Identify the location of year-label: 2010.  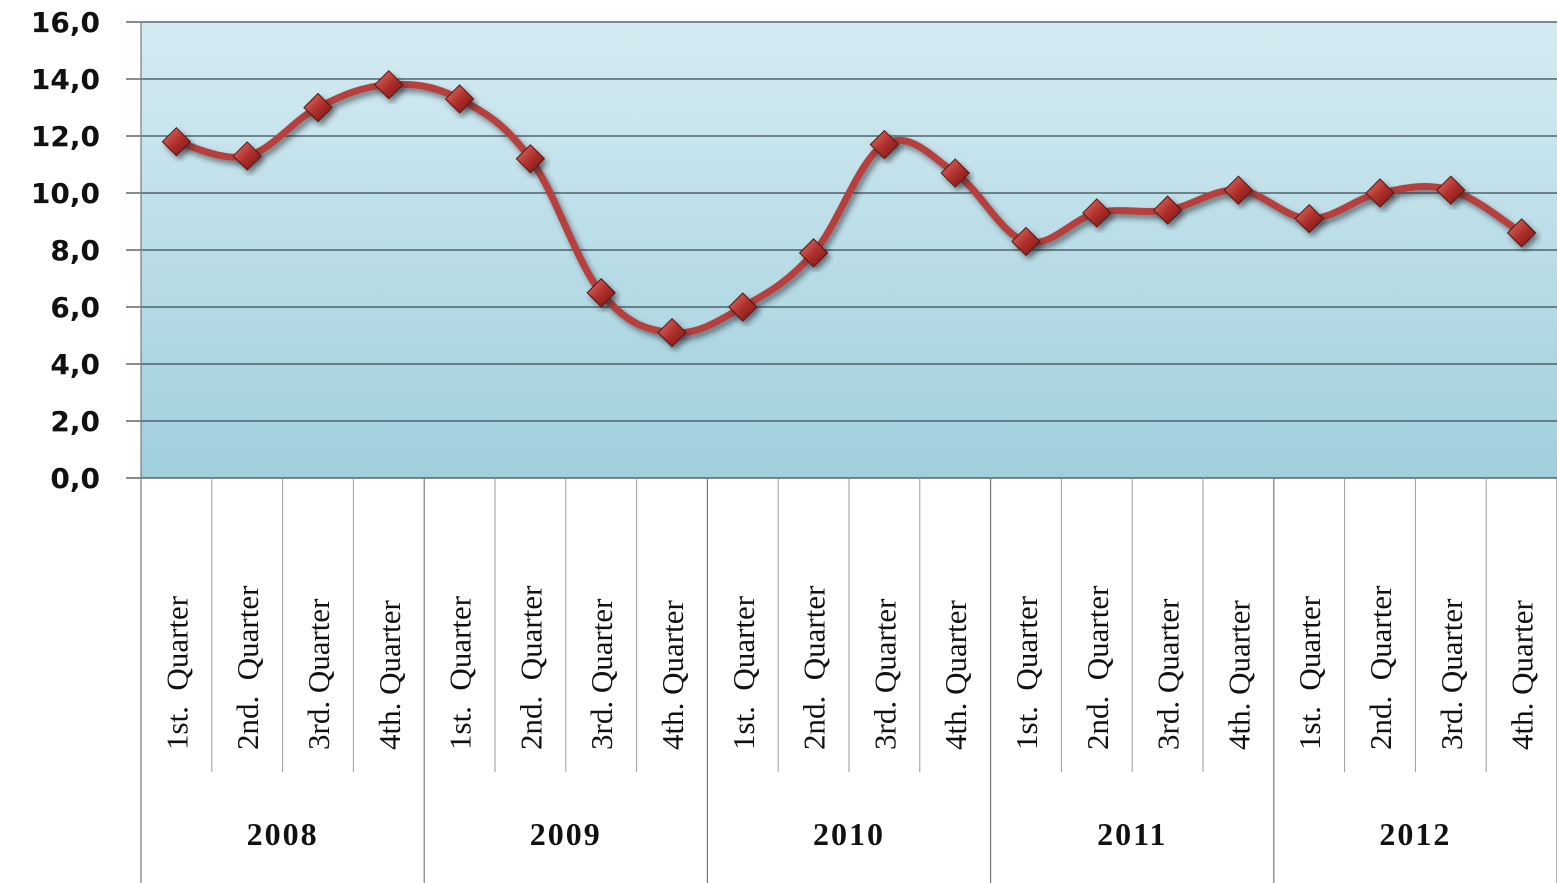
(849, 834).